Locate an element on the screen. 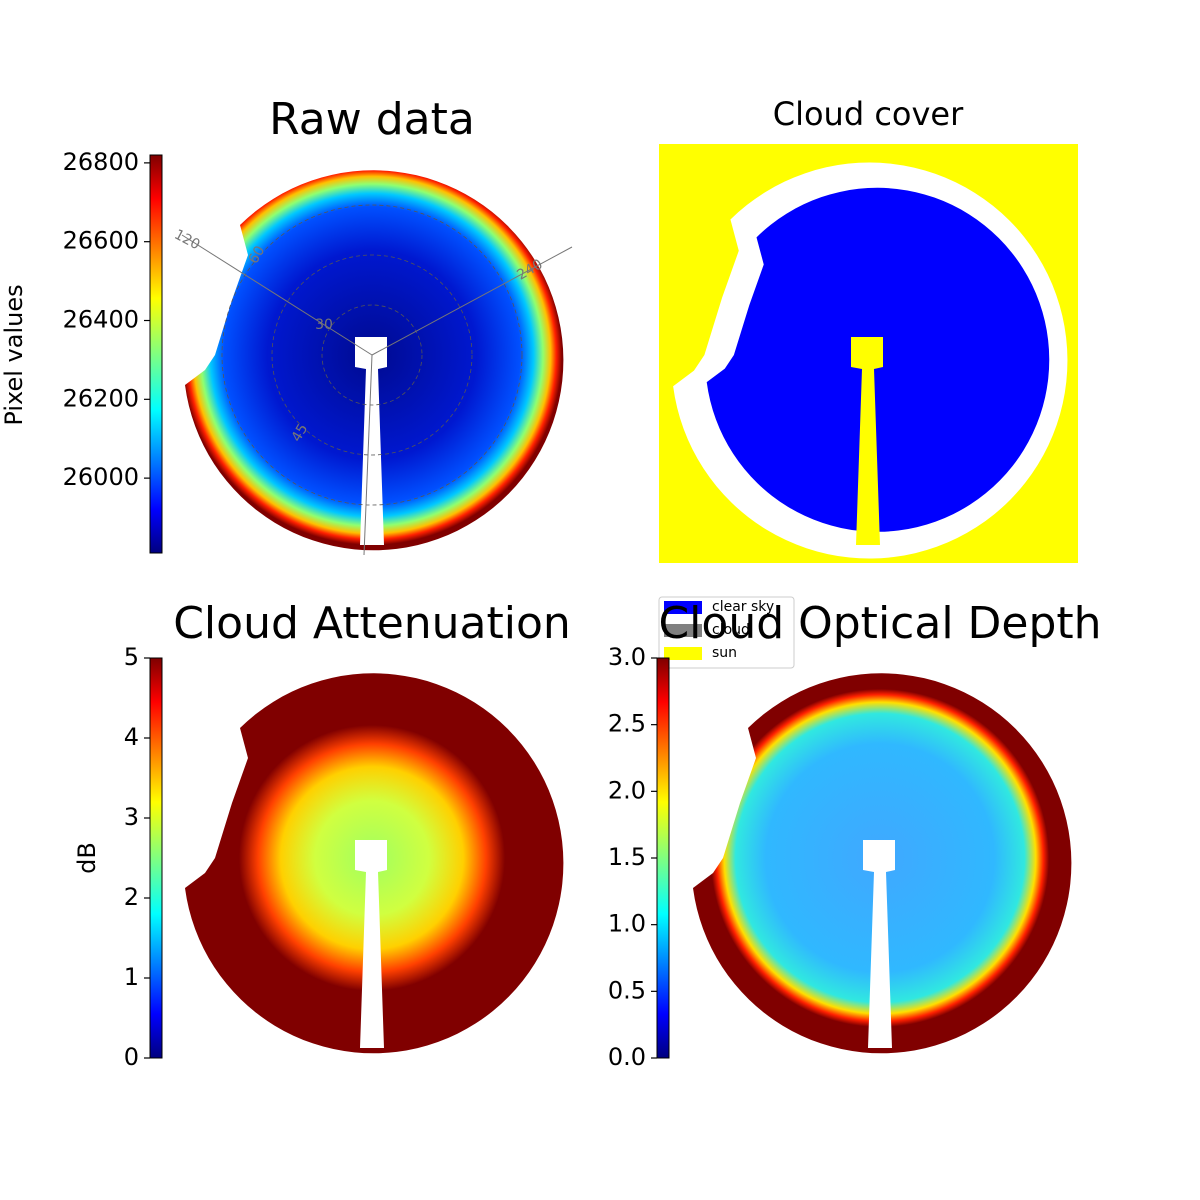  legend-label: sun is located at coordinates (724, 653).